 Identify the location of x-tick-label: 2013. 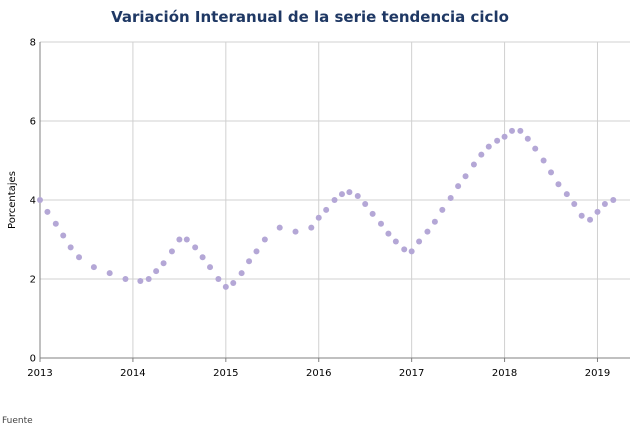
(39, 373).